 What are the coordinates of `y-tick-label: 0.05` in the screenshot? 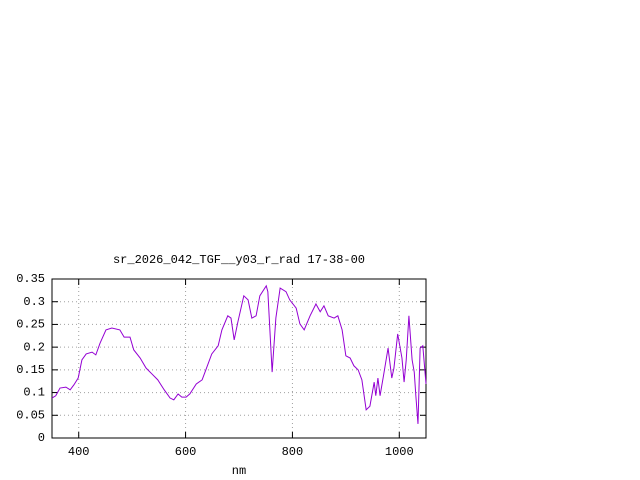 It's located at (30, 415).